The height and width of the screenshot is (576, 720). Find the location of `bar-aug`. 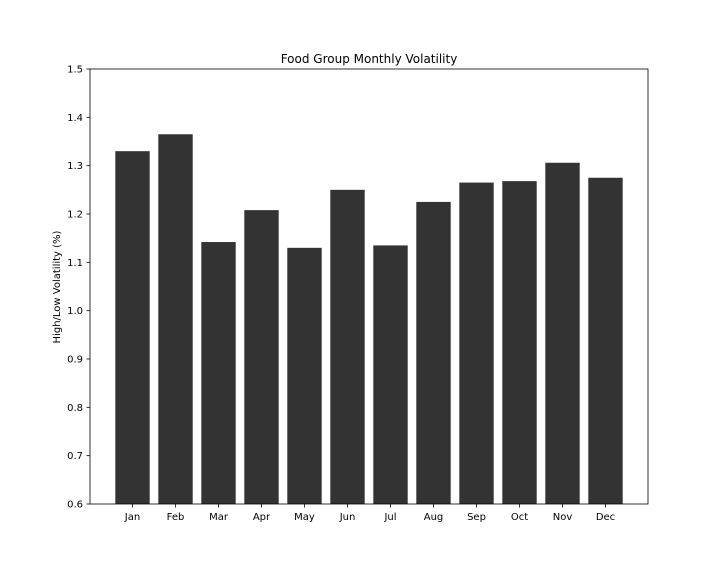

bar-aug is located at coordinates (433, 353).